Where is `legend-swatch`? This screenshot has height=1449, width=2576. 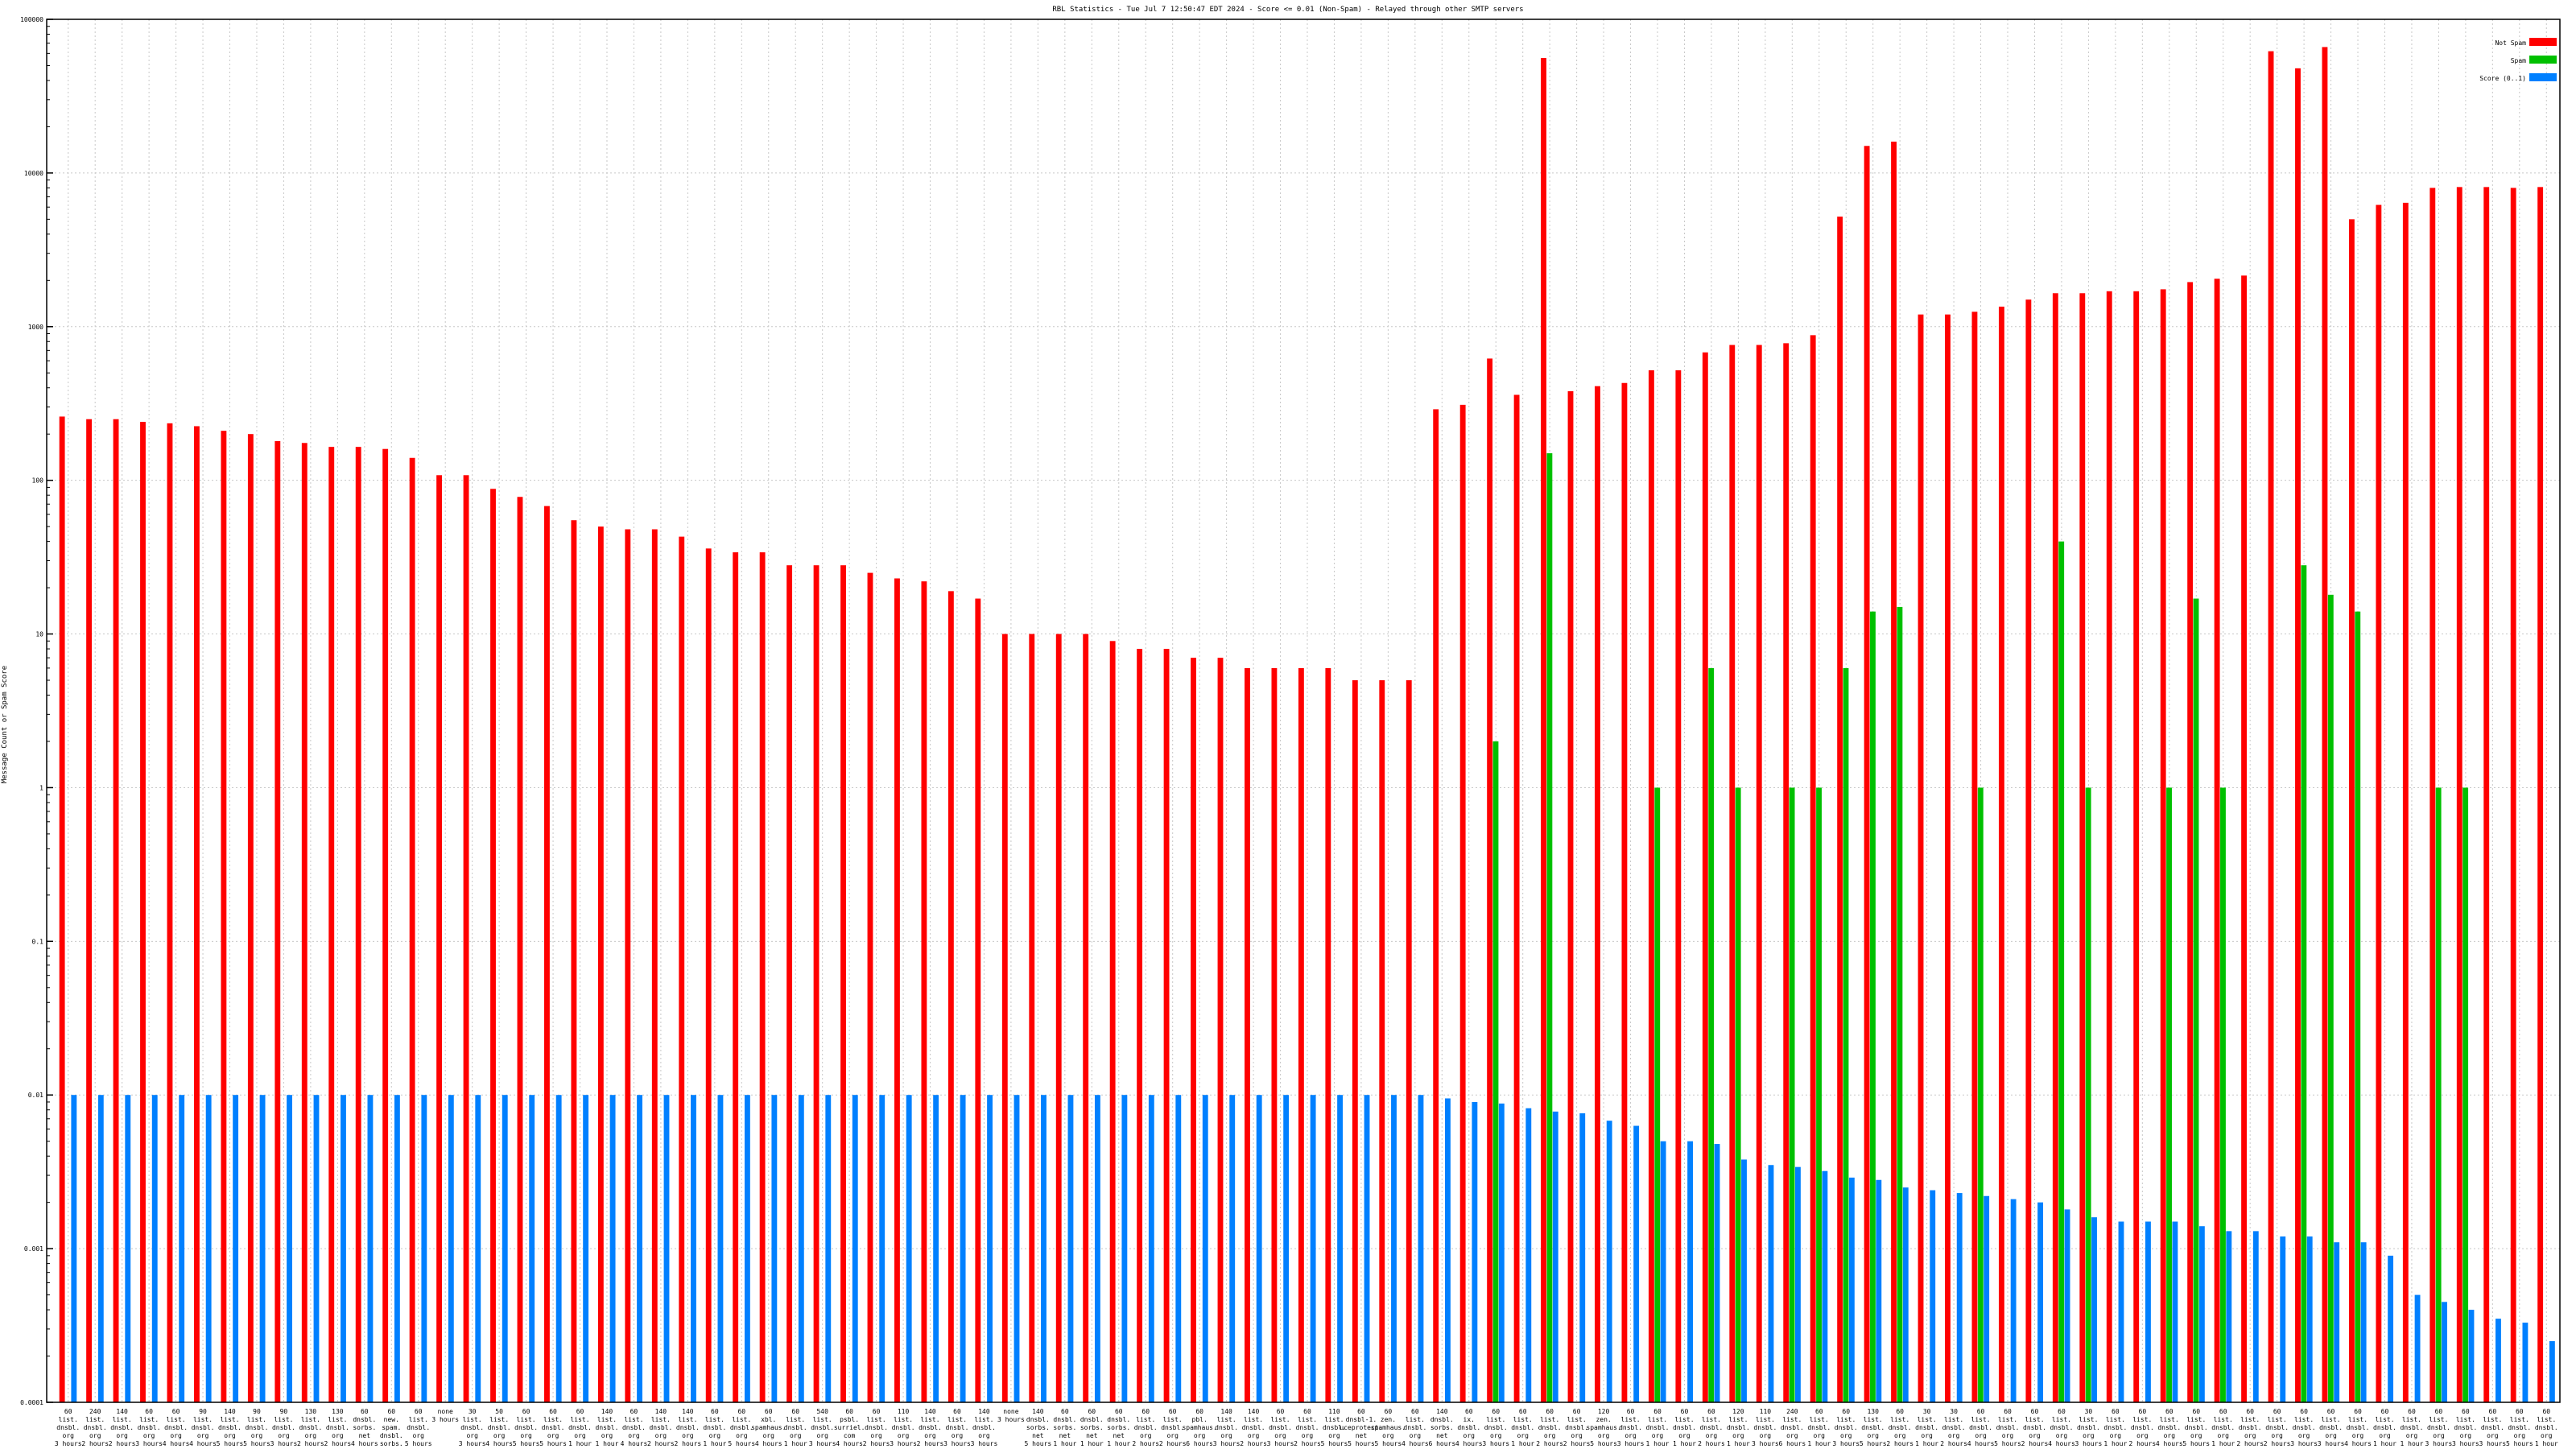 legend-swatch is located at coordinates (2543, 42).